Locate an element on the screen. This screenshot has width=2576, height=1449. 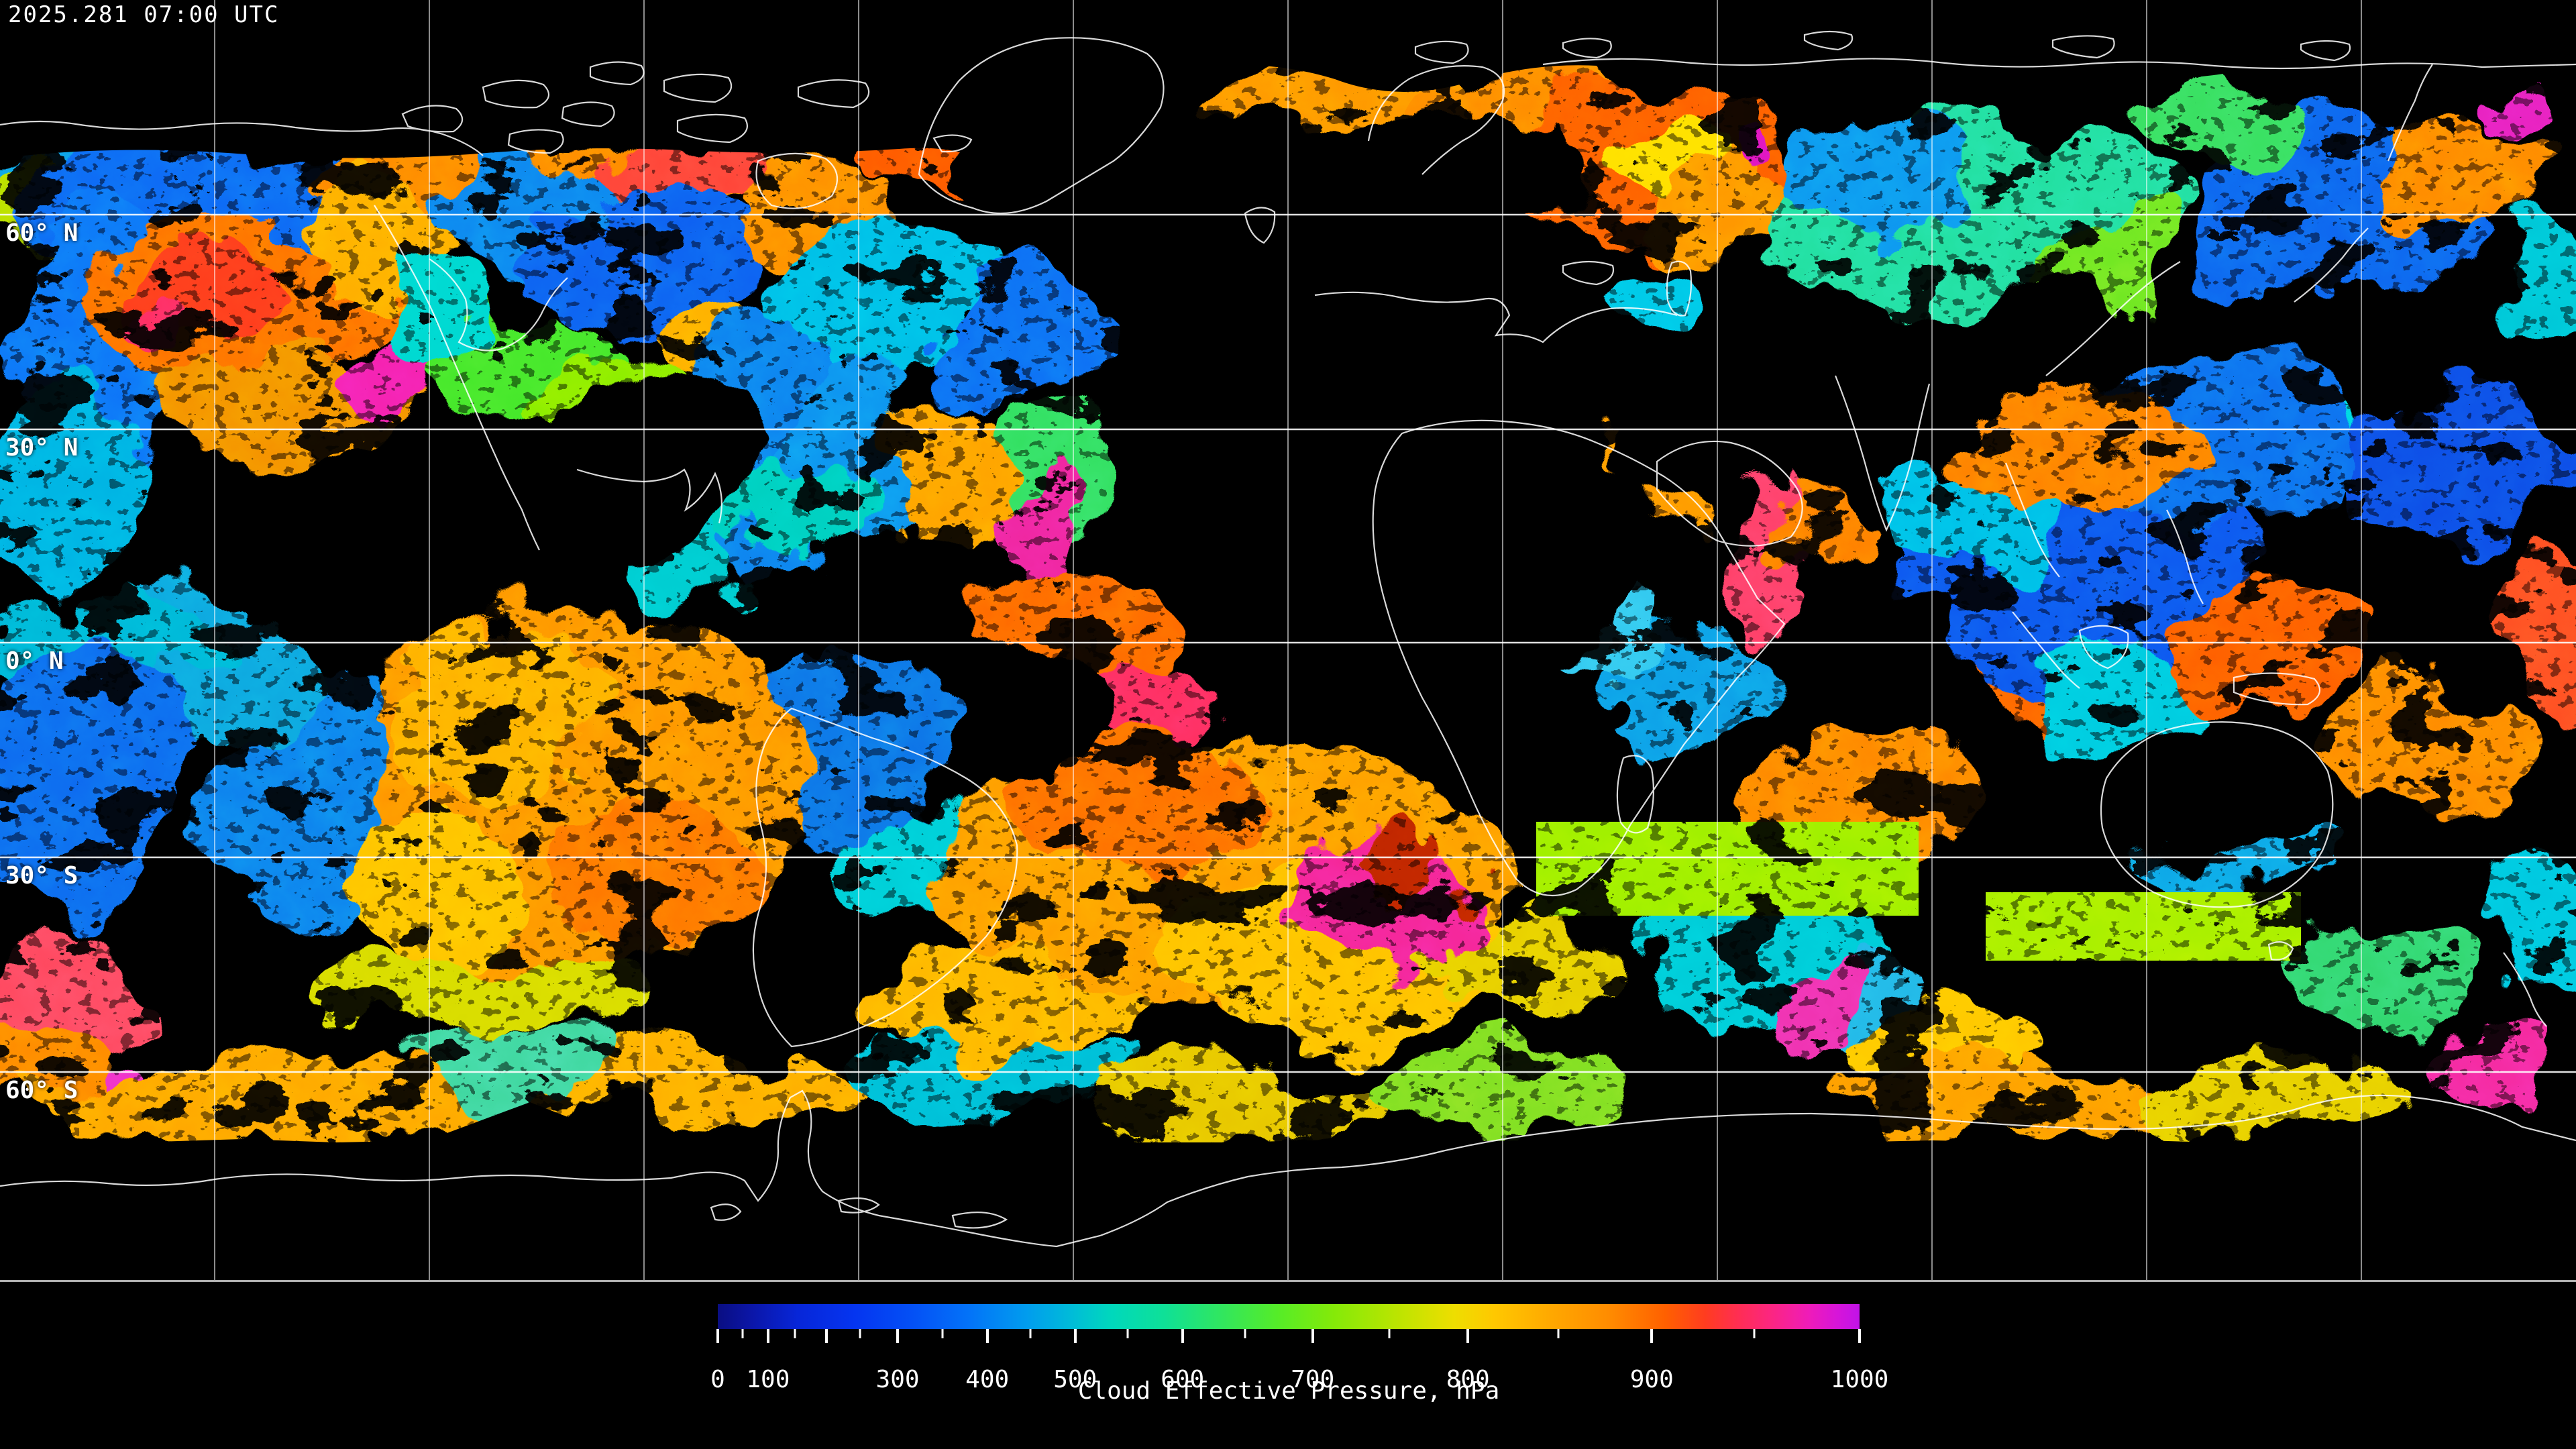
colorbar-tick-label: 0 is located at coordinates (717, 1379).